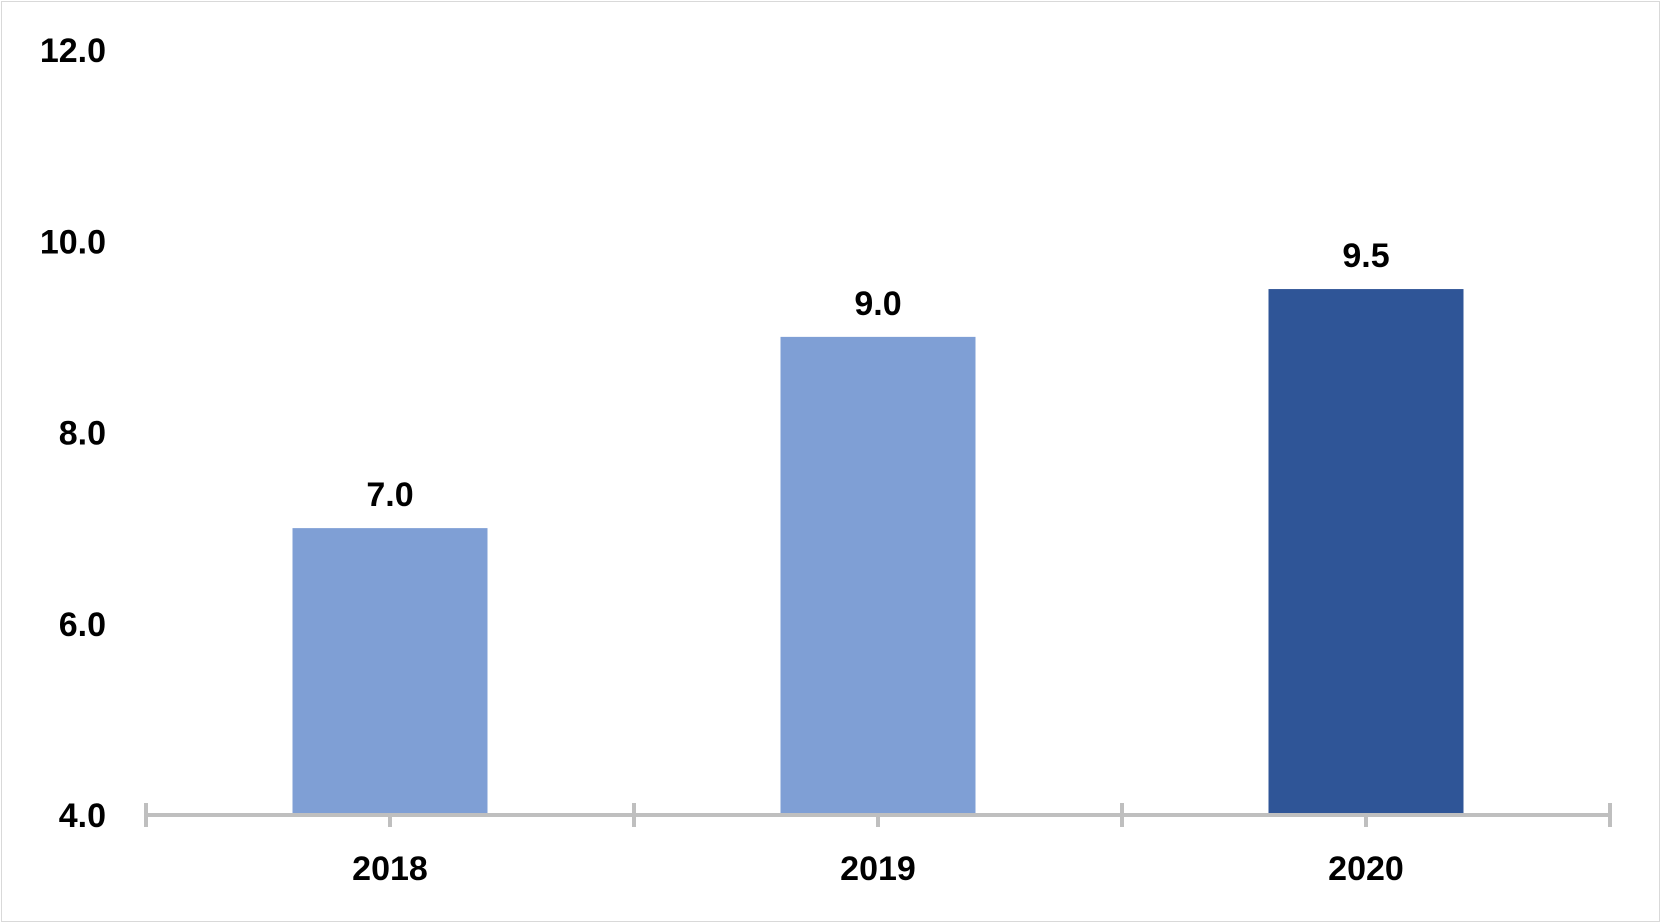 The height and width of the screenshot is (923, 1661). I want to click on data-label-2020: 9.5, so click(1365, 256).